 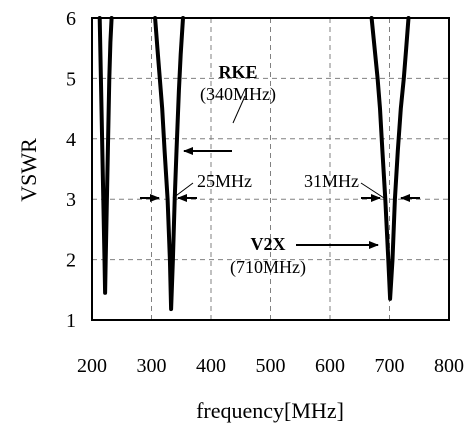 What do you see at coordinates (92, 366) in the screenshot?
I see `x-tick-label: 200` at bounding box center [92, 366].